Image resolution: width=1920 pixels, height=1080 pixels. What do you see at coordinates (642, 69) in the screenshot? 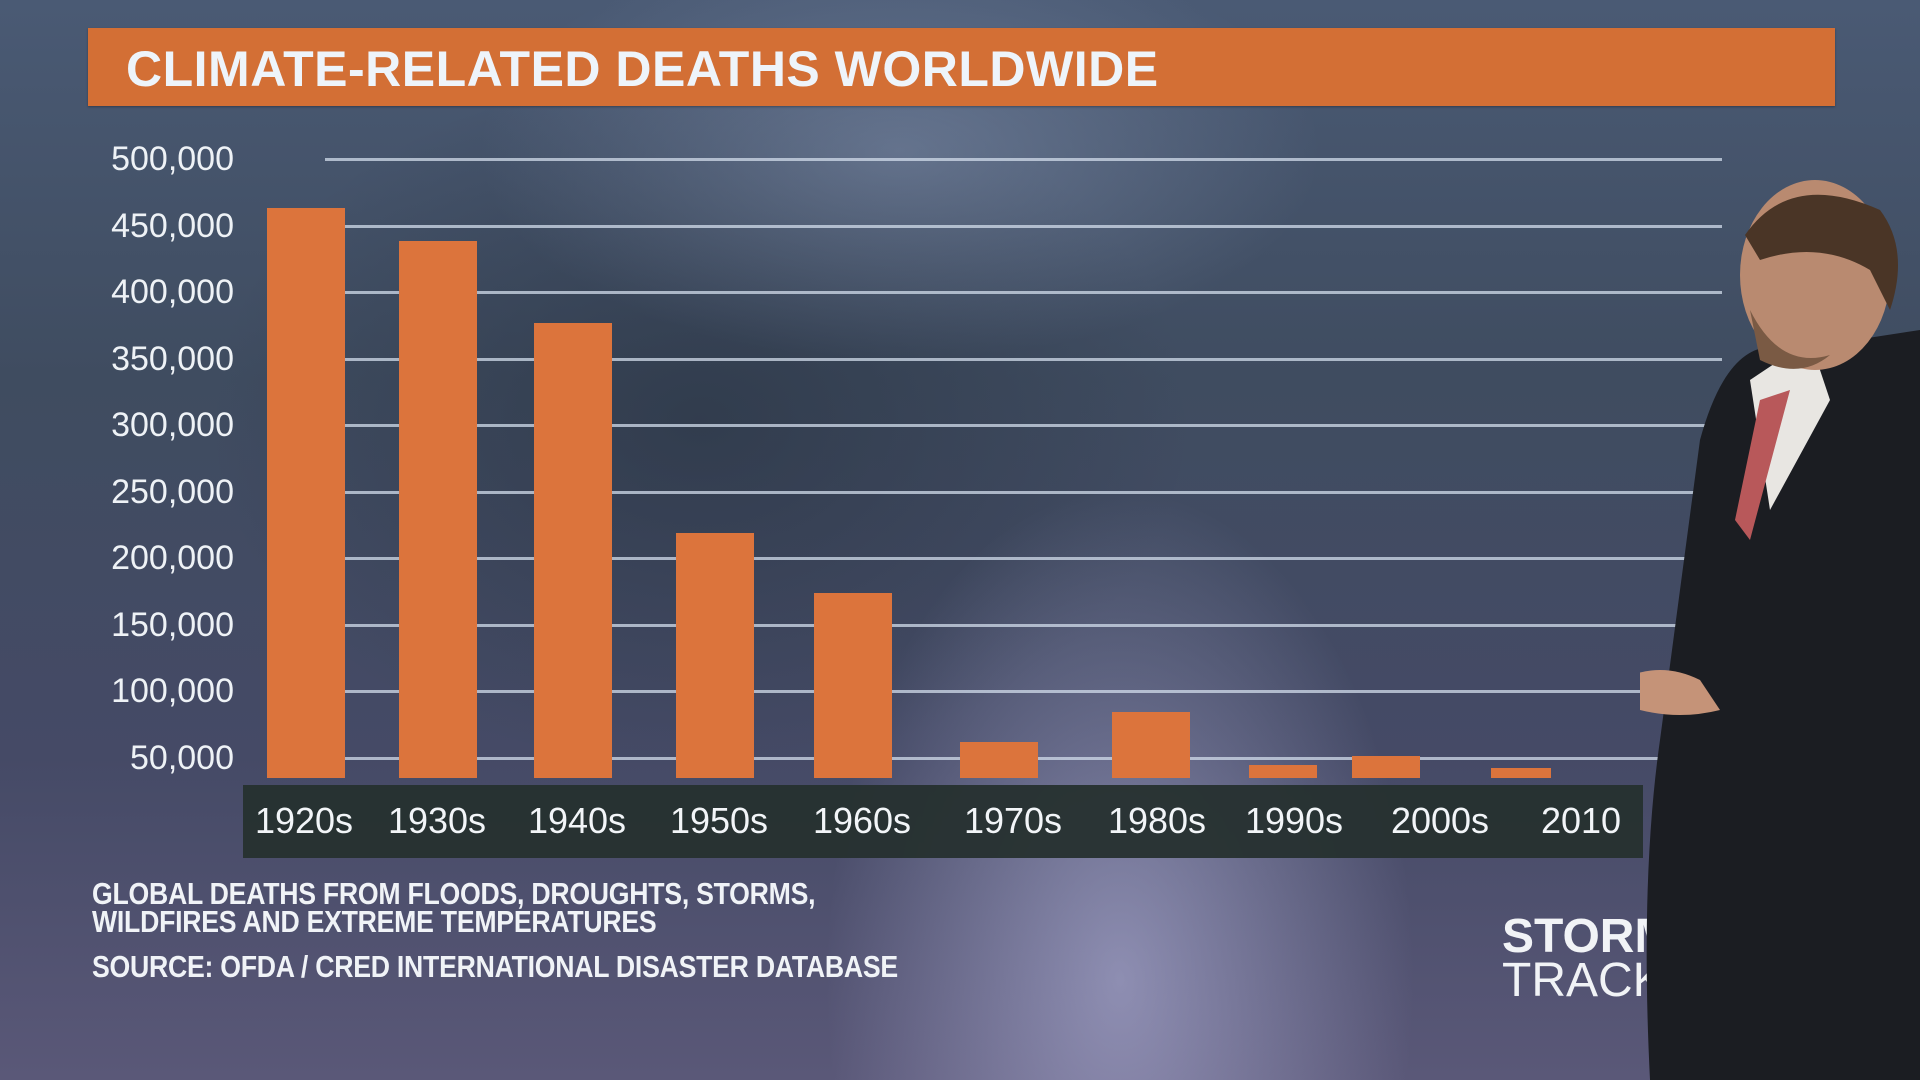
I see `chart-title: CLIMATE-RELATED DEATHS WORLDWIDE` at bounding box center [642, 69].